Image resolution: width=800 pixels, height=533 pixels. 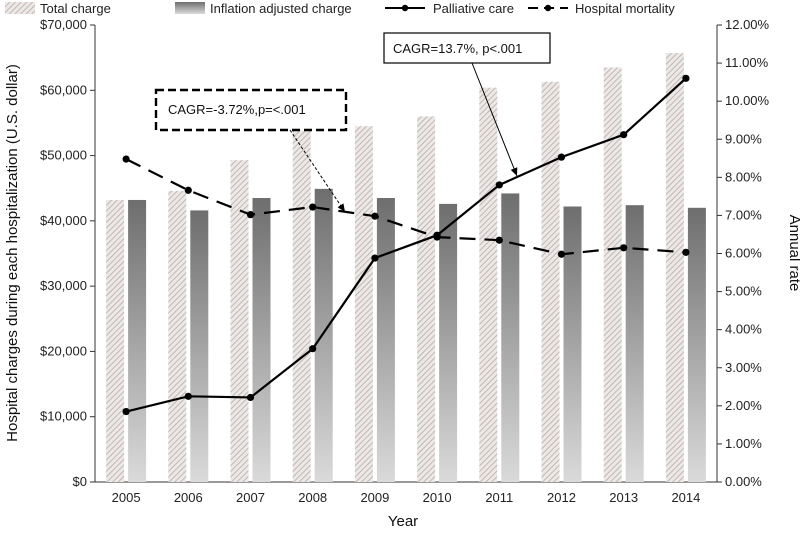 I want to click on svg-text: CAGR=-3.72%,p=<.001, so click(x=237, y=109).